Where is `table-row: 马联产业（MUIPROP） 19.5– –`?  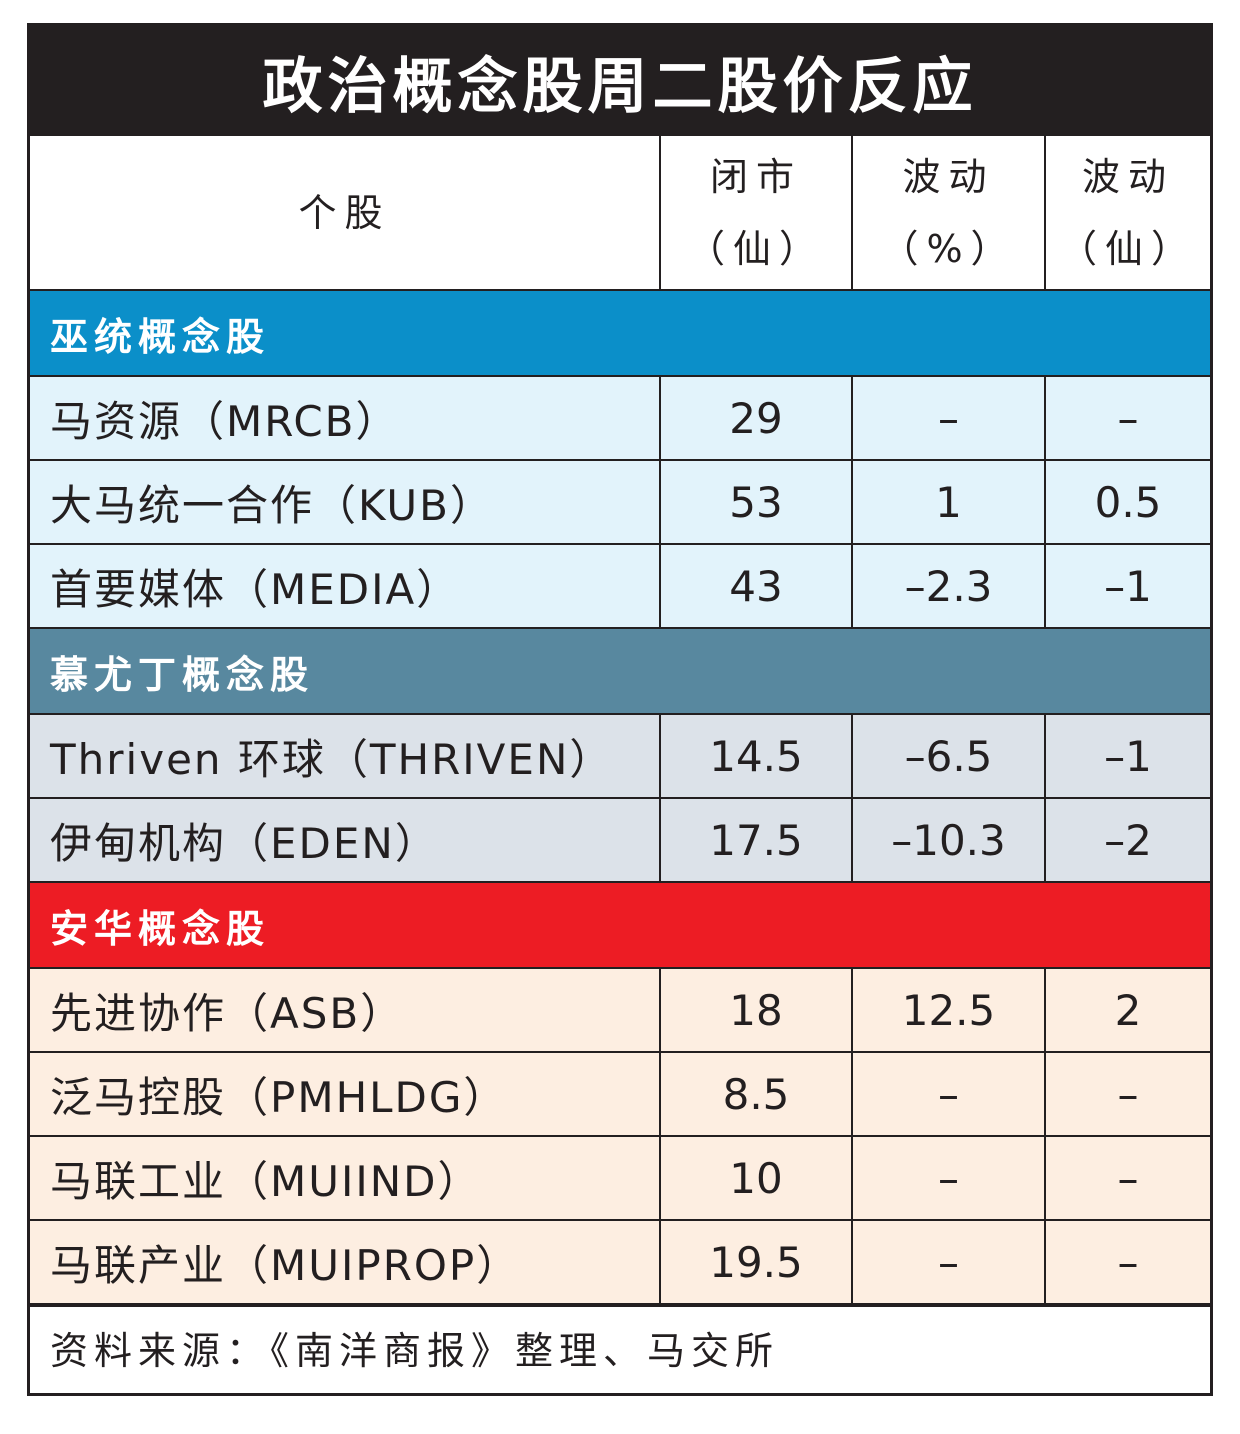 table-row: 马联产业（MUIPROP） 19.5– – is located at coordinates (620, 1262).